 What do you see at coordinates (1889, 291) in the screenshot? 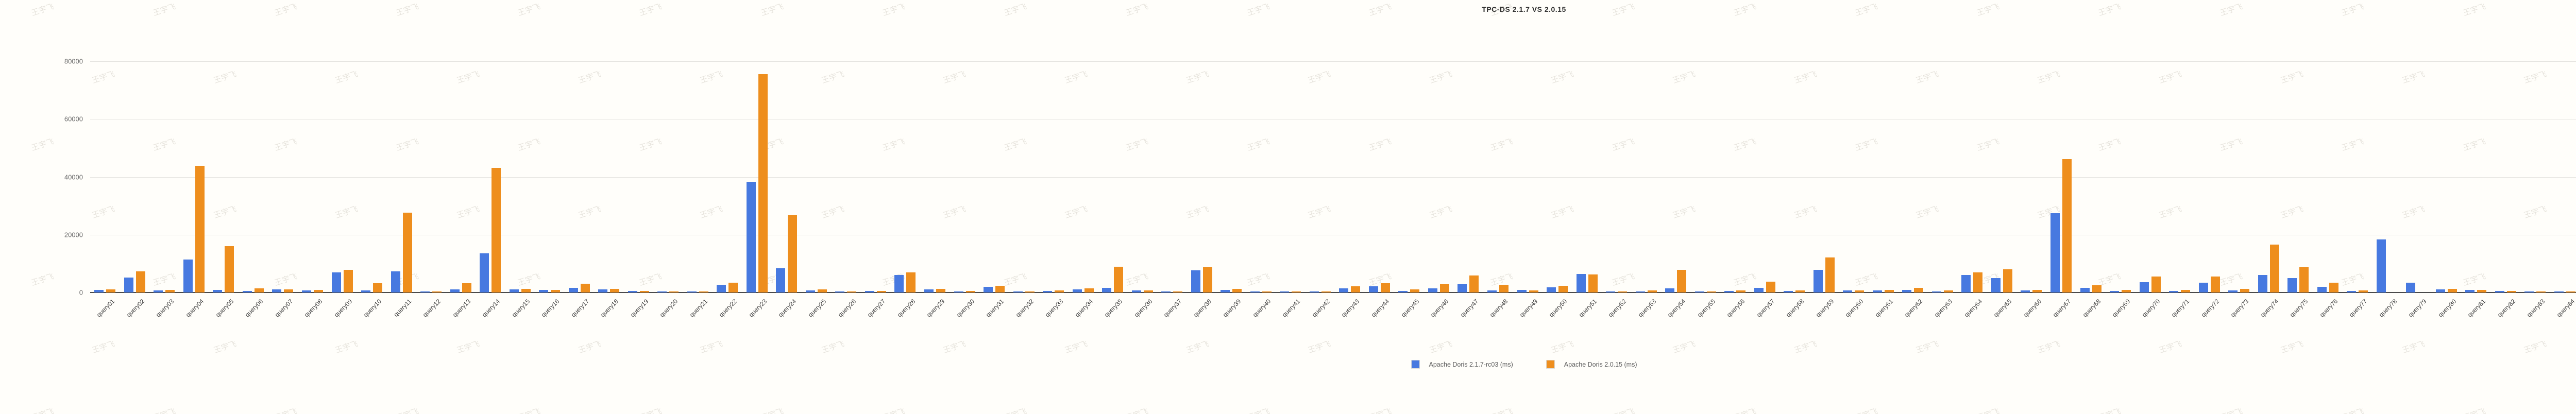
I see `bar-query61-series2` at bounding box center [1889, 291].